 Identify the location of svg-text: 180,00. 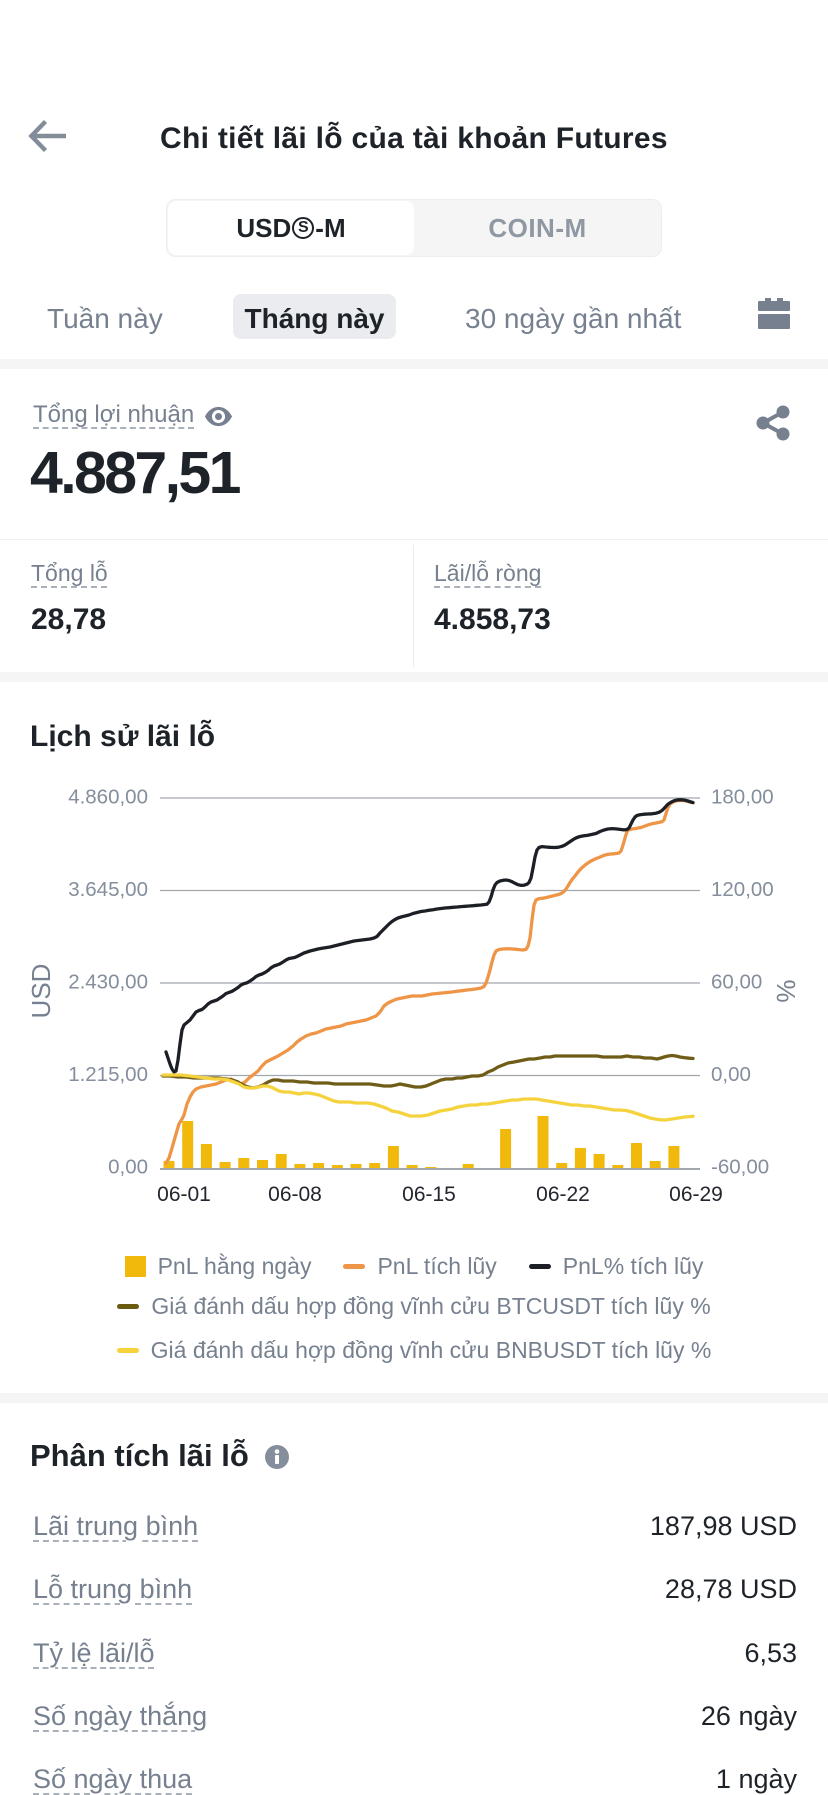
(742, 796).